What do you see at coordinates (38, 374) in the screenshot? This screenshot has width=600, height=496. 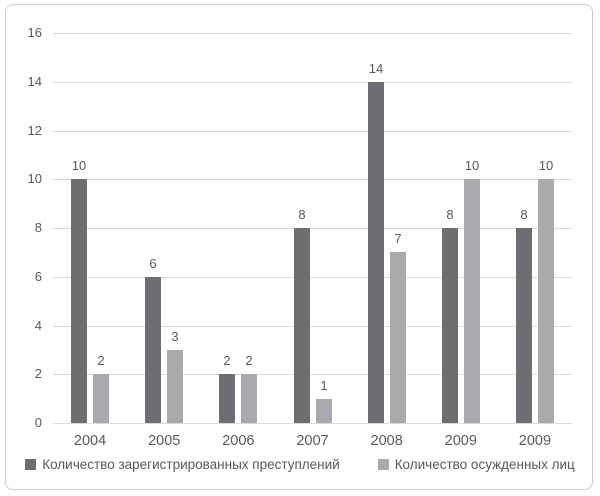 I see `y-axis-tick-2: 2` at bounding box center [38, 374].